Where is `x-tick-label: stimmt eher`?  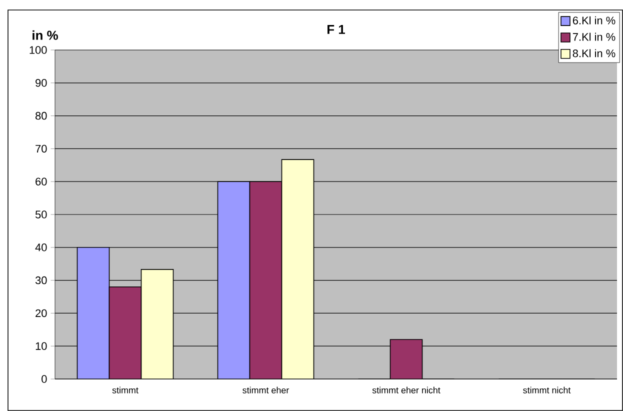 x-tick-label: stimmt eher is located at coordinates (266, 390).